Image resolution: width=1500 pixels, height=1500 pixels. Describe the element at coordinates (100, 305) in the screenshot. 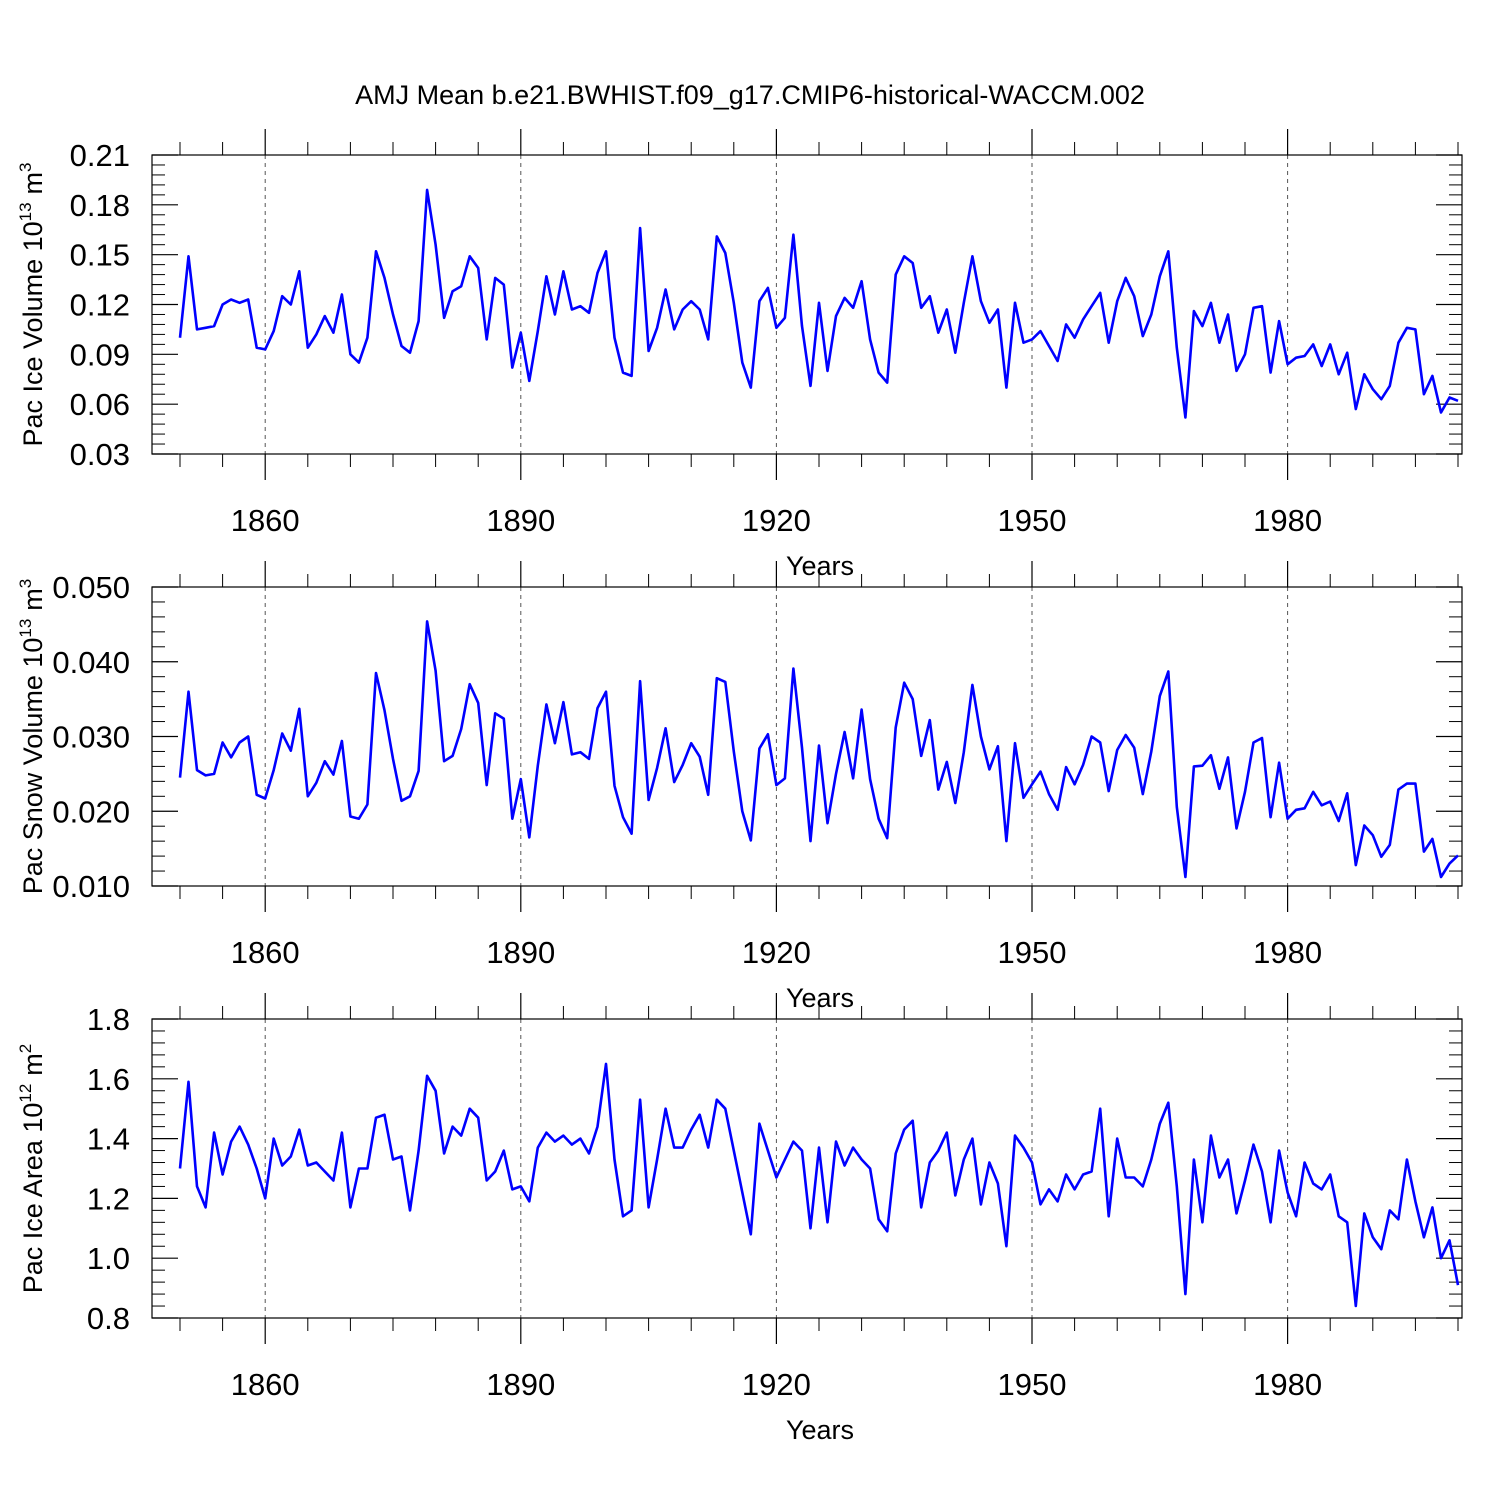

I see `y-tick-label: 0.12` at that location.